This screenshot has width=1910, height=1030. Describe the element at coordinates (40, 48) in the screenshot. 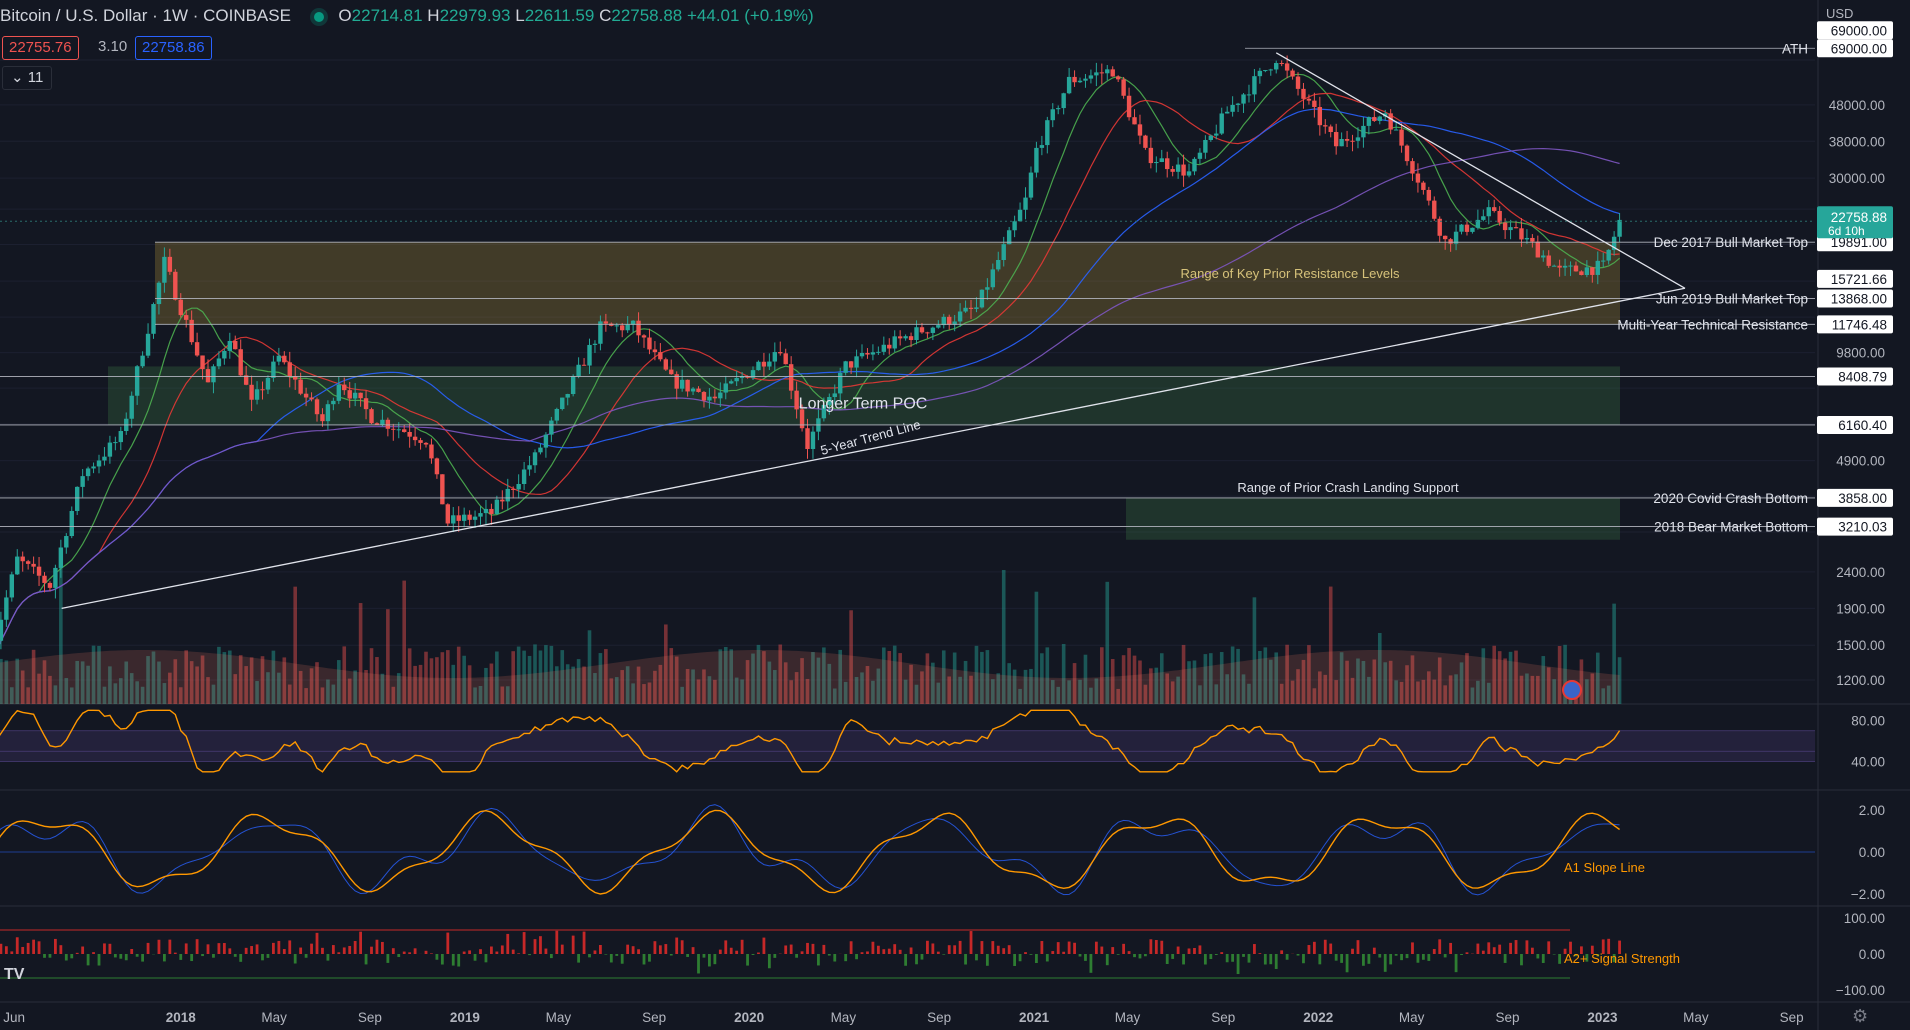

I see `sell-price-button: 22755.76` at that location.